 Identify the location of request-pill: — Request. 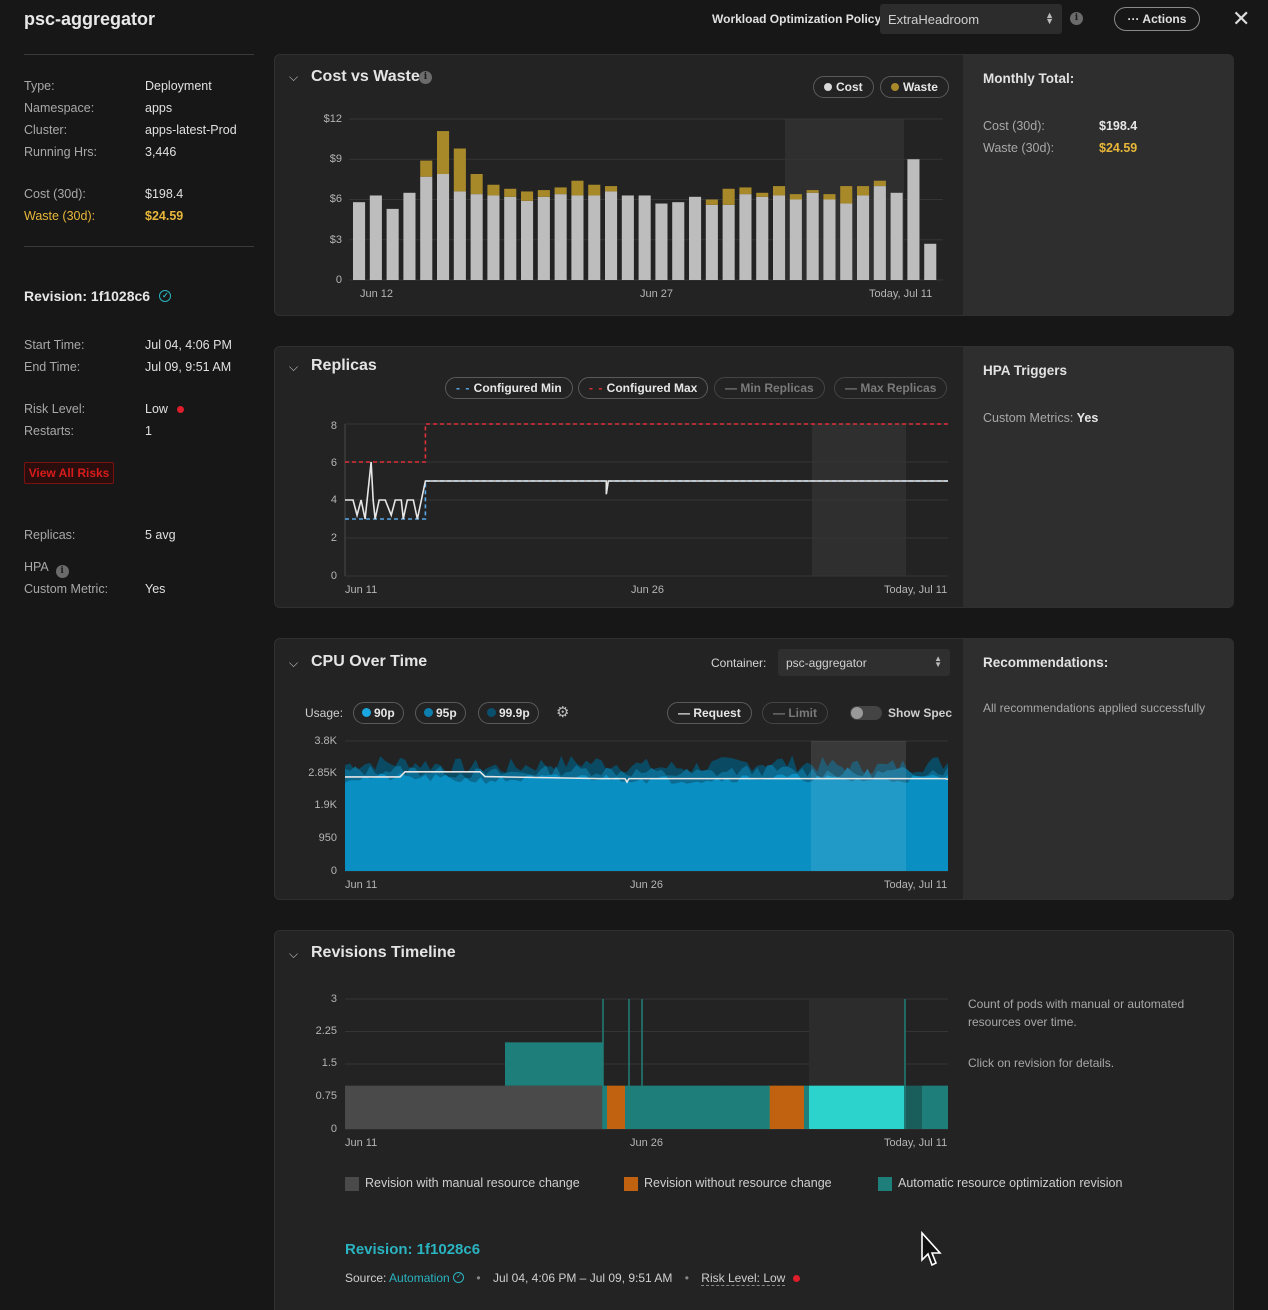
(709, 713).